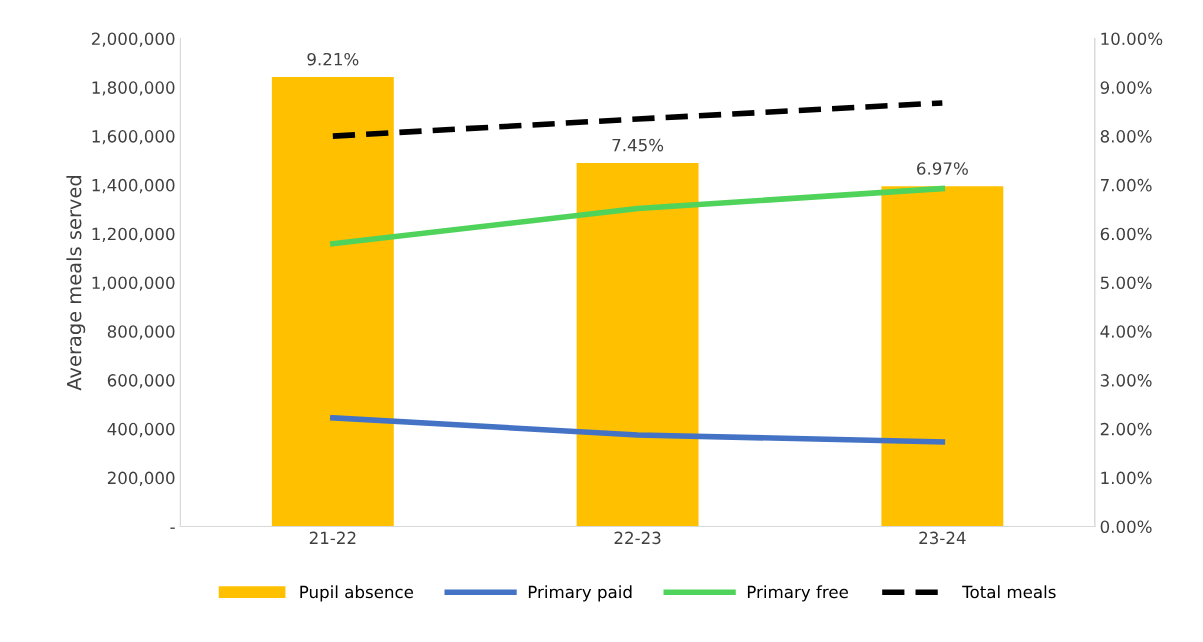 The height and width of the screenshot is (642, 1203). I want to click on x-tick-label: 21-22, so click(332, 537).